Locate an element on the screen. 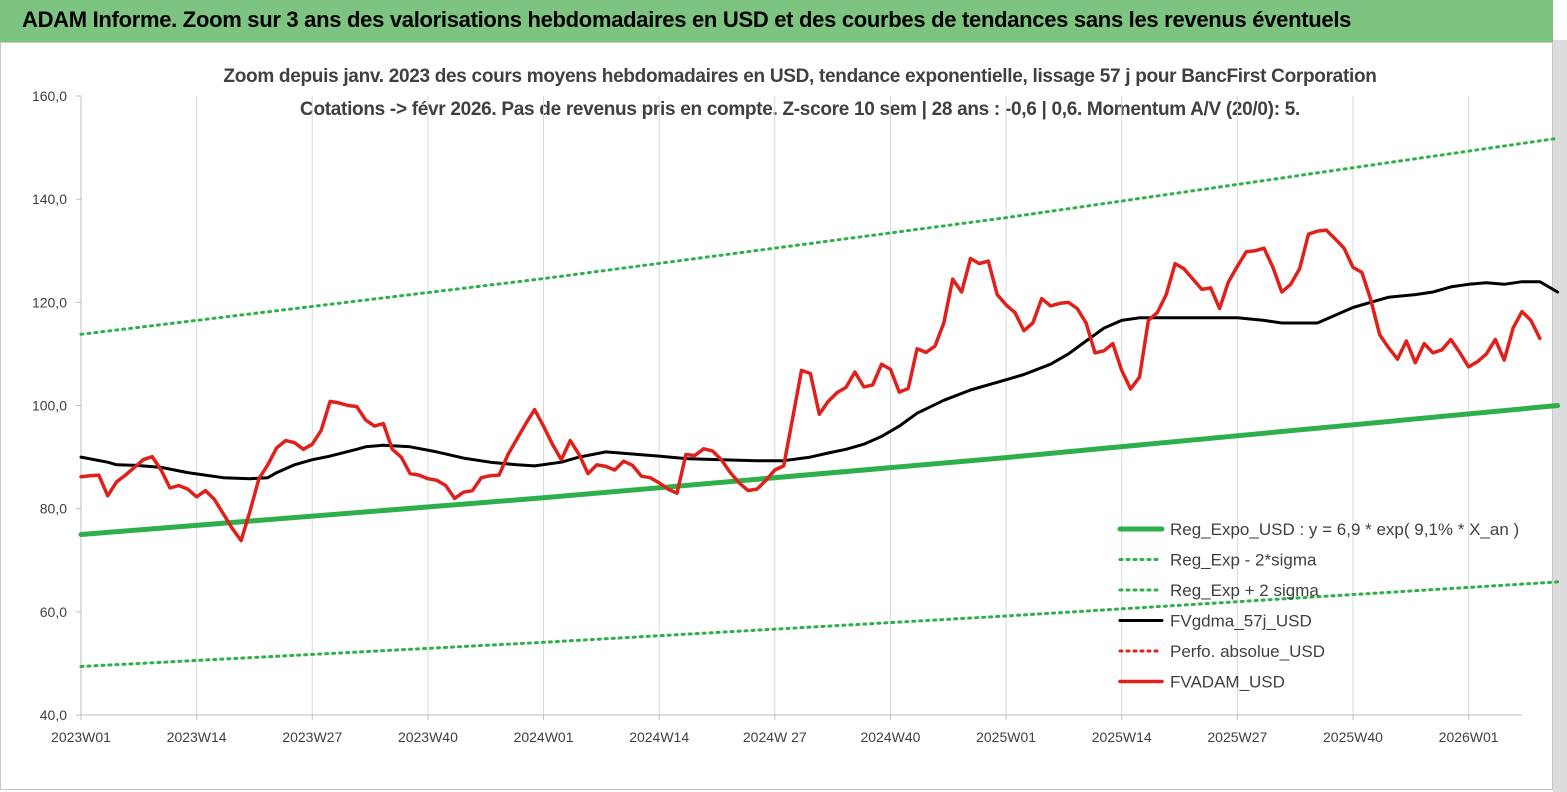  x-tick-label: 2024W01 is located at coordinates (544, 737).